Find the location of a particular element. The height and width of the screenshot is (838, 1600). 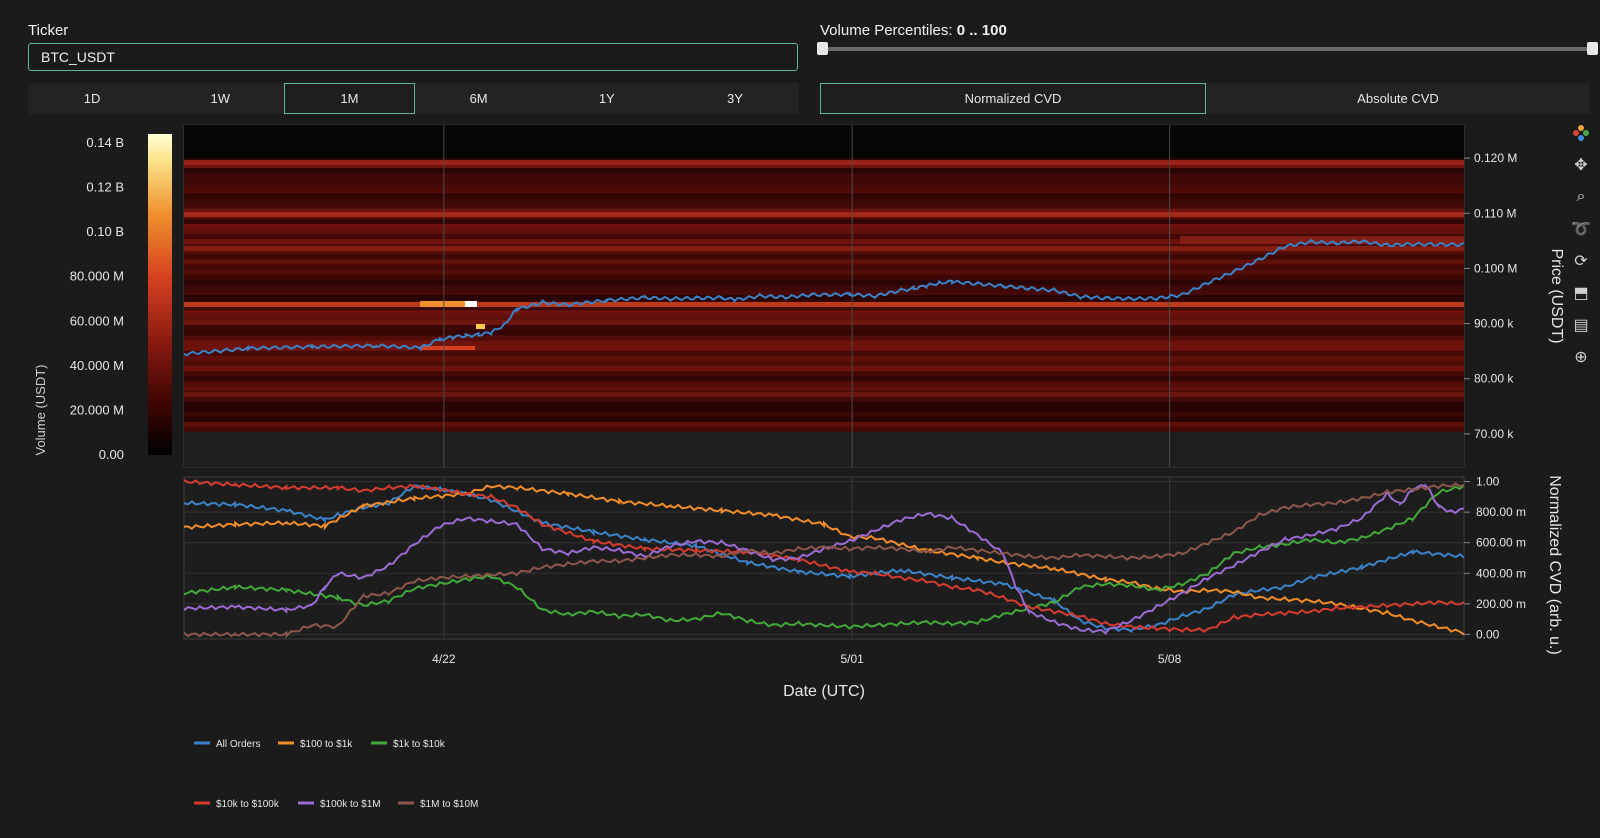

zoom-icon: ⌕ is located at coordinates (1581, 196).